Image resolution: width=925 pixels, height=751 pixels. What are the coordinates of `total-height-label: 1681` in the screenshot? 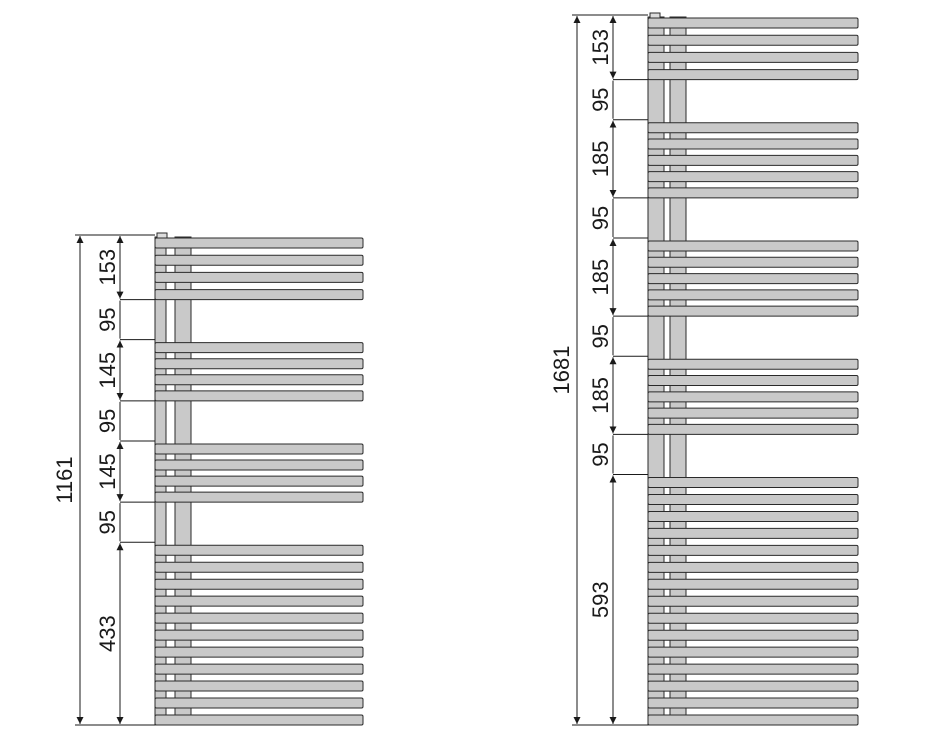 It's located at (561, 370).